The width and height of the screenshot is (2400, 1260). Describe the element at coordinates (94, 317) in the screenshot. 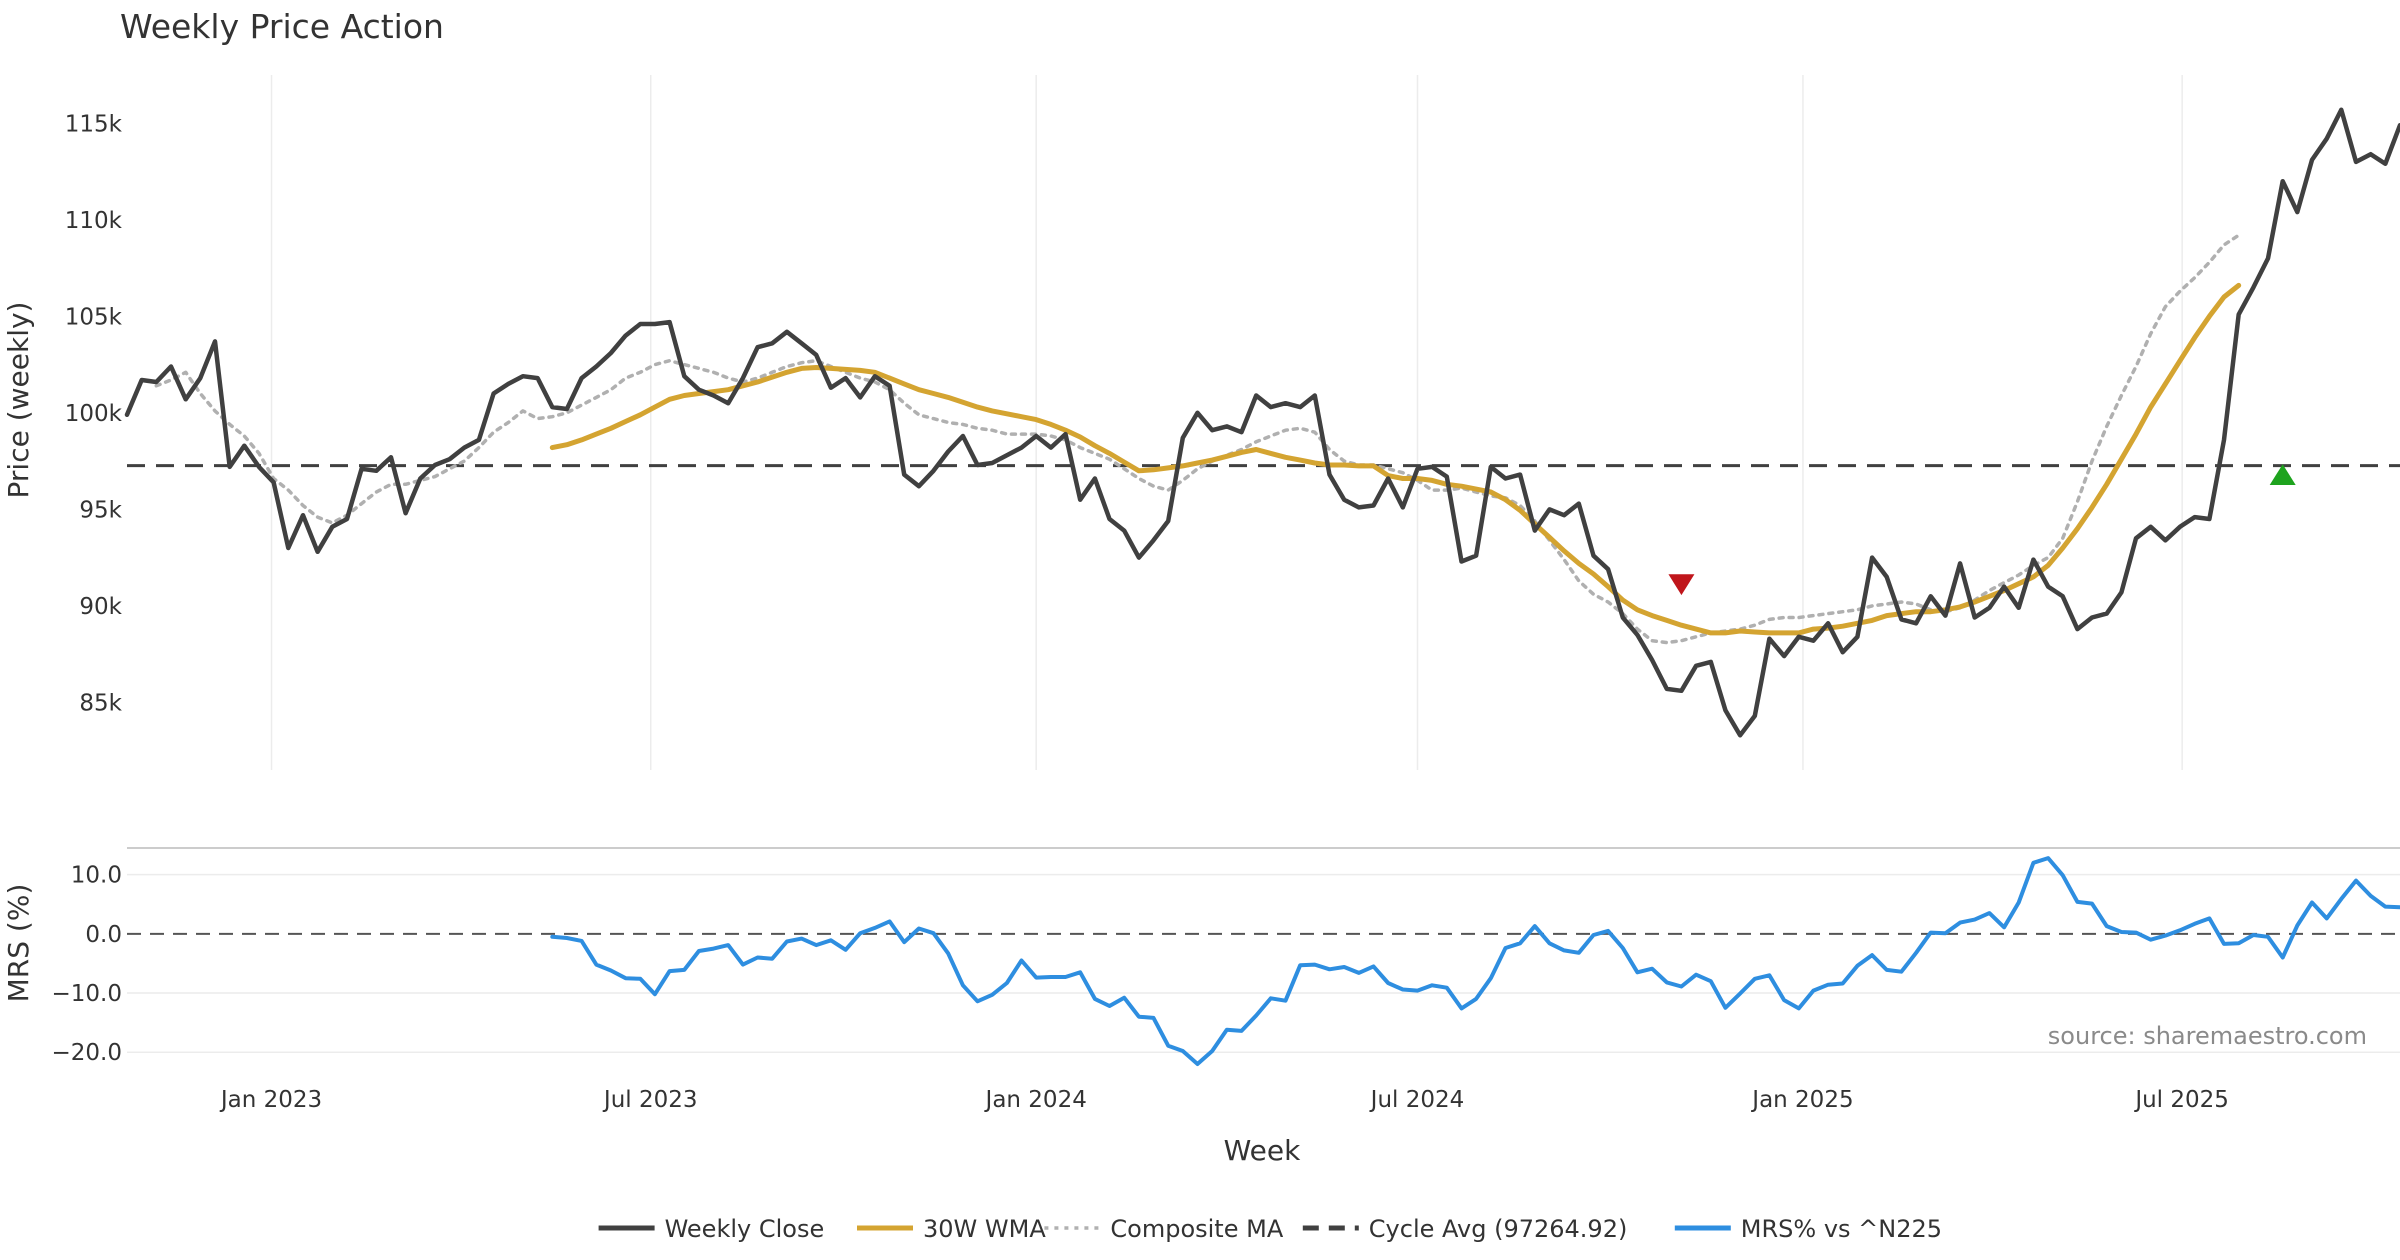

I see `price-tick-label-105k: 105k` at that location.